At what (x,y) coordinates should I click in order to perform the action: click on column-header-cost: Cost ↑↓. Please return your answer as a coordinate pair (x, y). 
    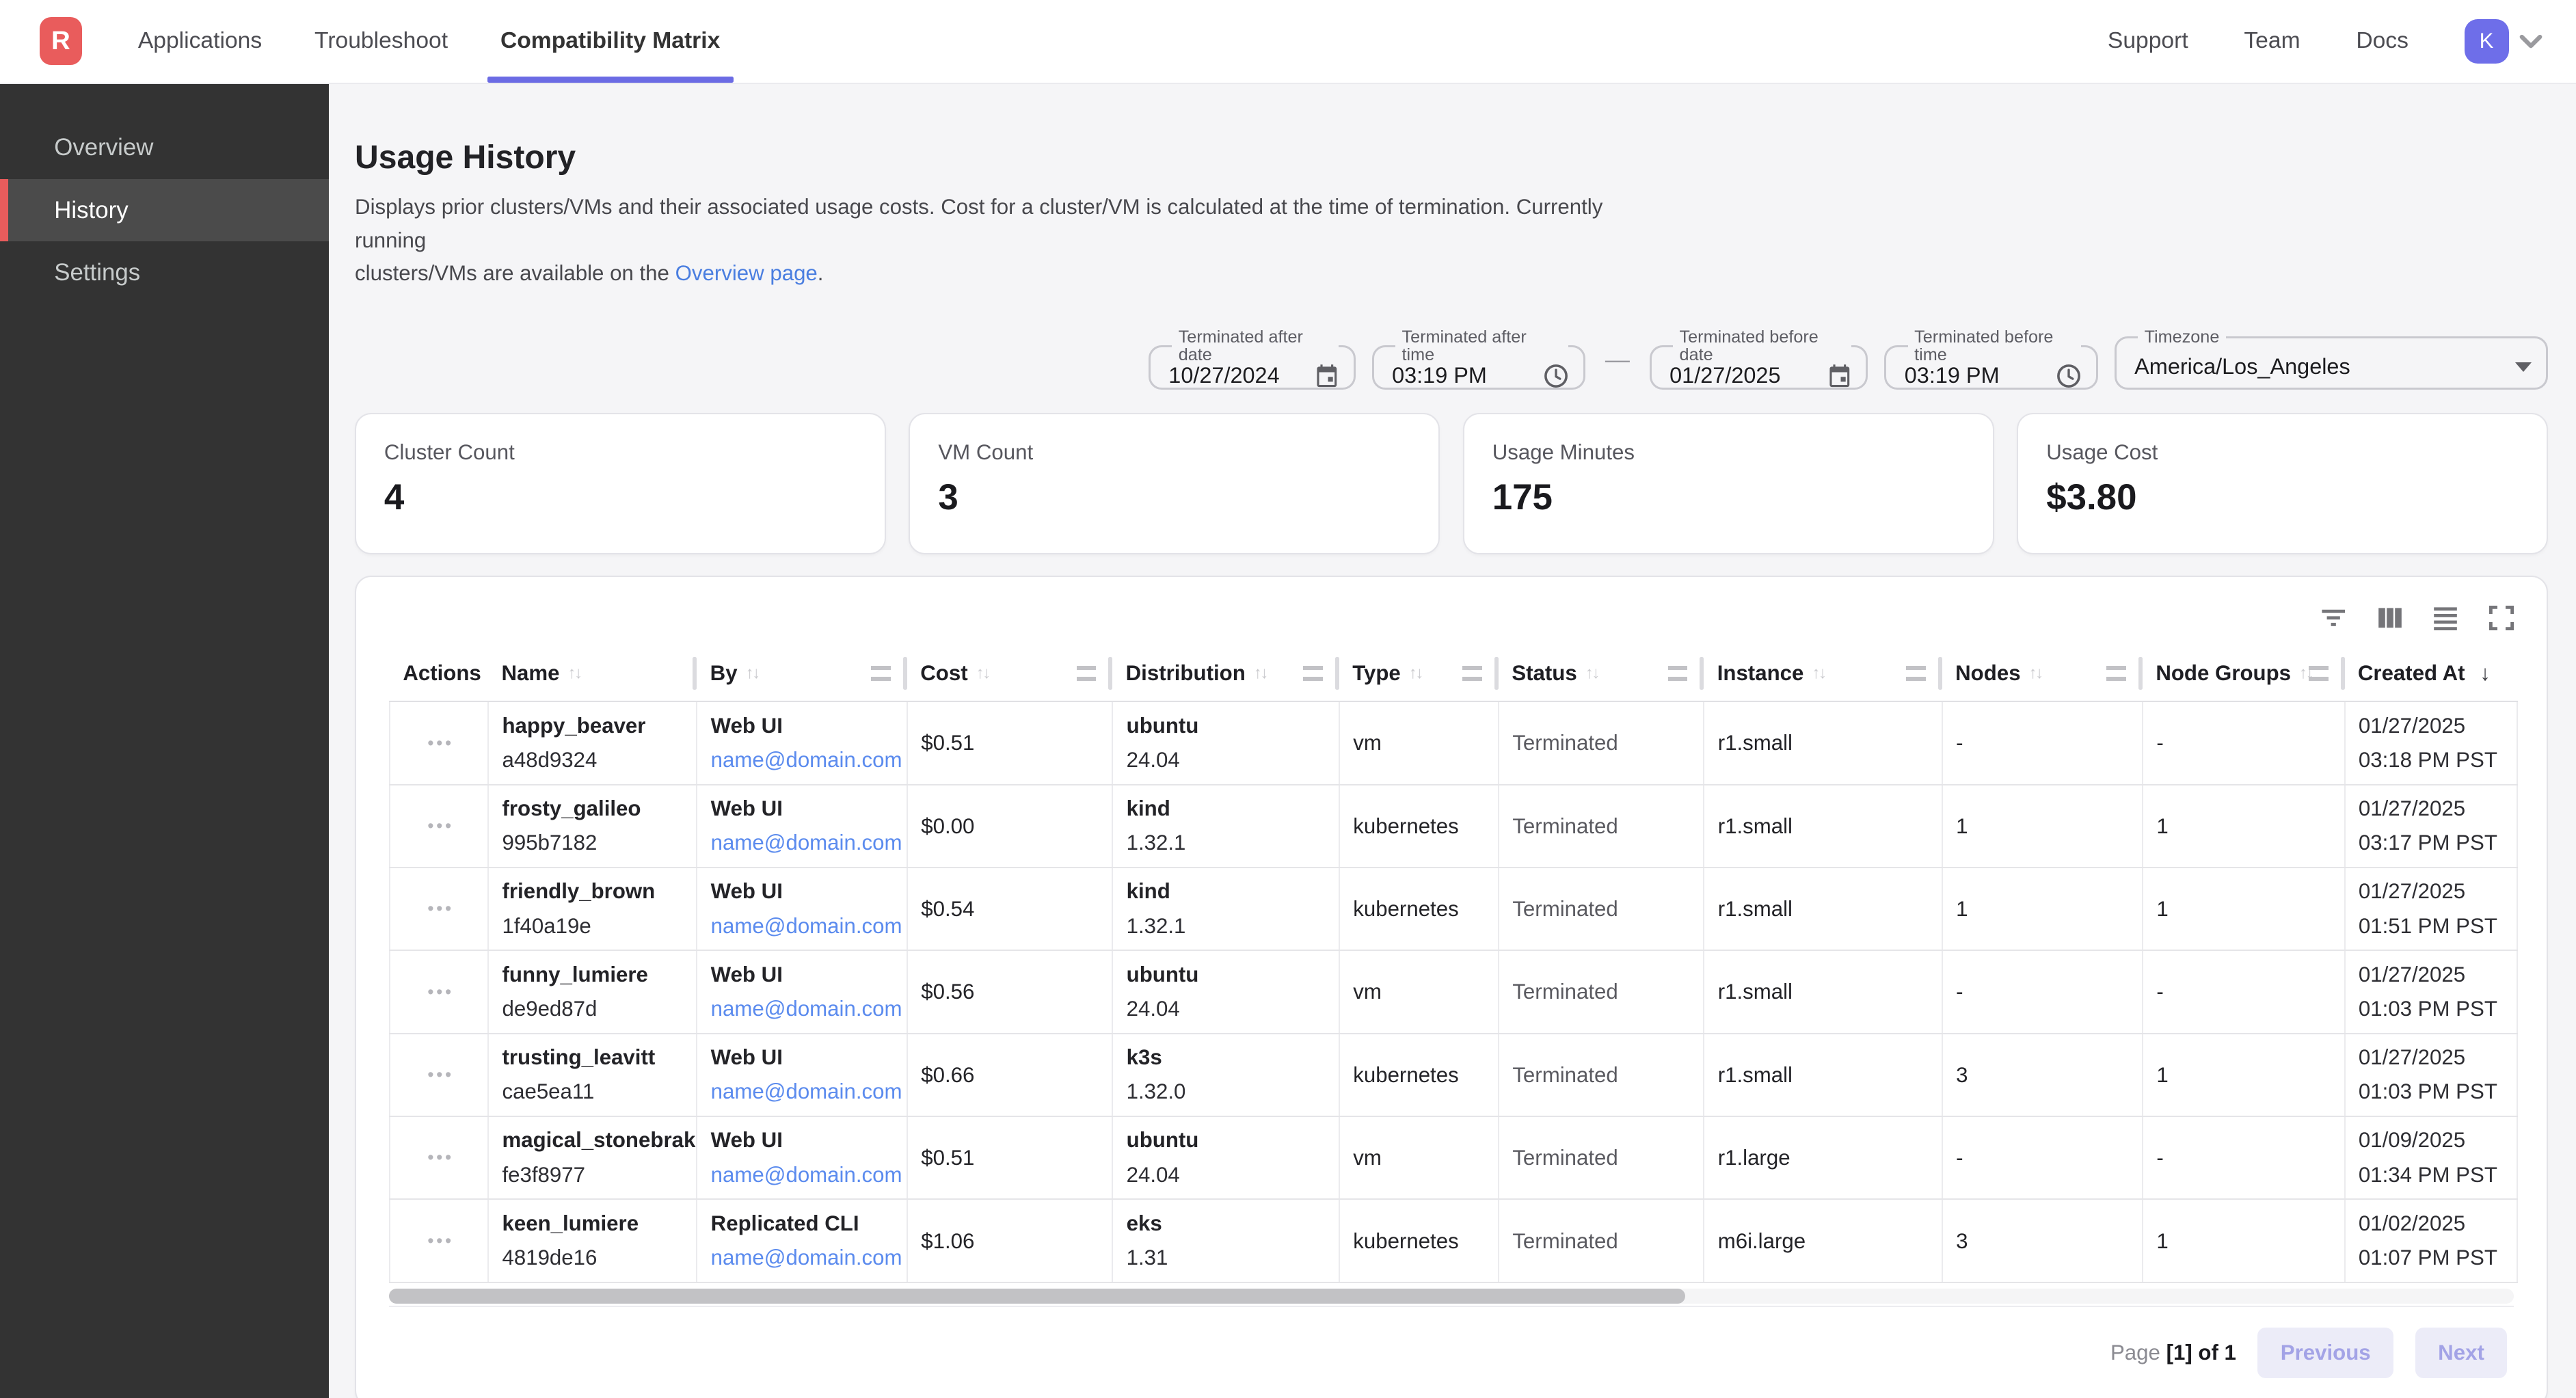
    Looking at the image, I should click on (1010, 674).